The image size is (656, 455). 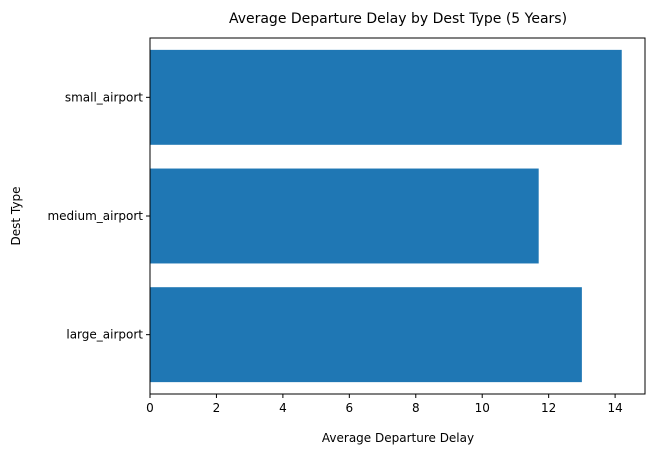 I want to click on x-tick-label: 0, so click(x=150, y=408).